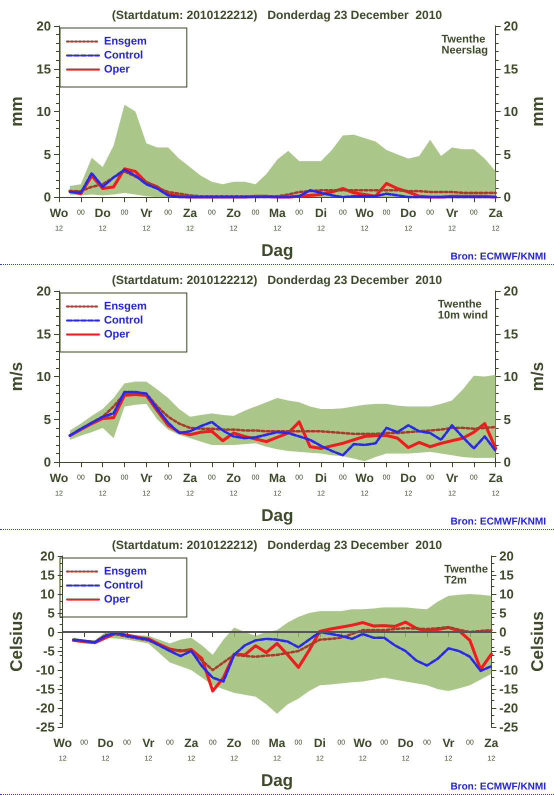 The width and height of the screenshot is (554, 795). What do you see at coordinates (537, 377) in the screenshot?
I see `y2-axis-title: m/s` at bounding box center [537, 377].